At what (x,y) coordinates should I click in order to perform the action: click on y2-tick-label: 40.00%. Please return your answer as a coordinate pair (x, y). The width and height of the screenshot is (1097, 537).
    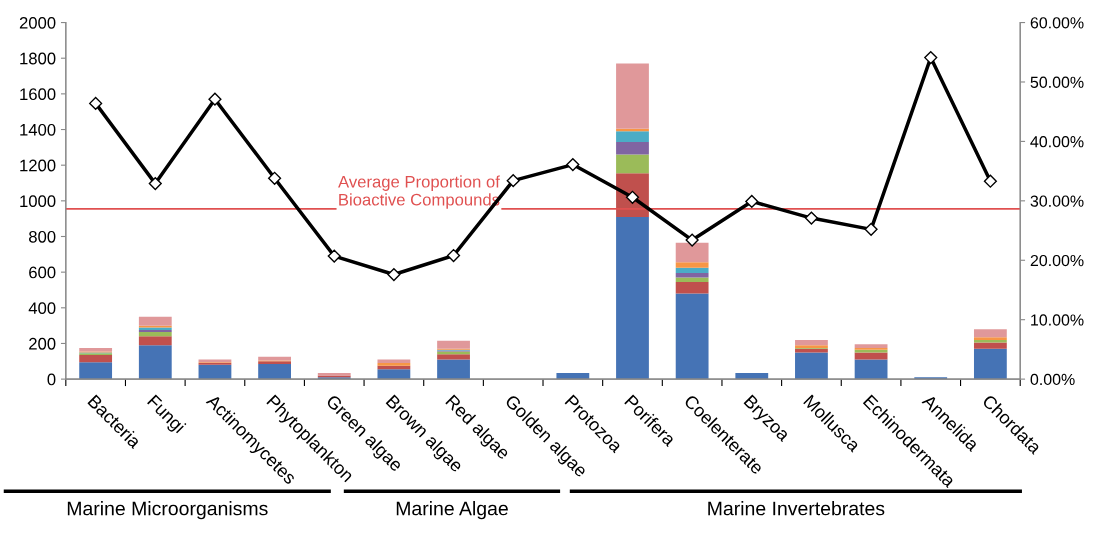
    Looking at the image, I should click on (1057, 142).